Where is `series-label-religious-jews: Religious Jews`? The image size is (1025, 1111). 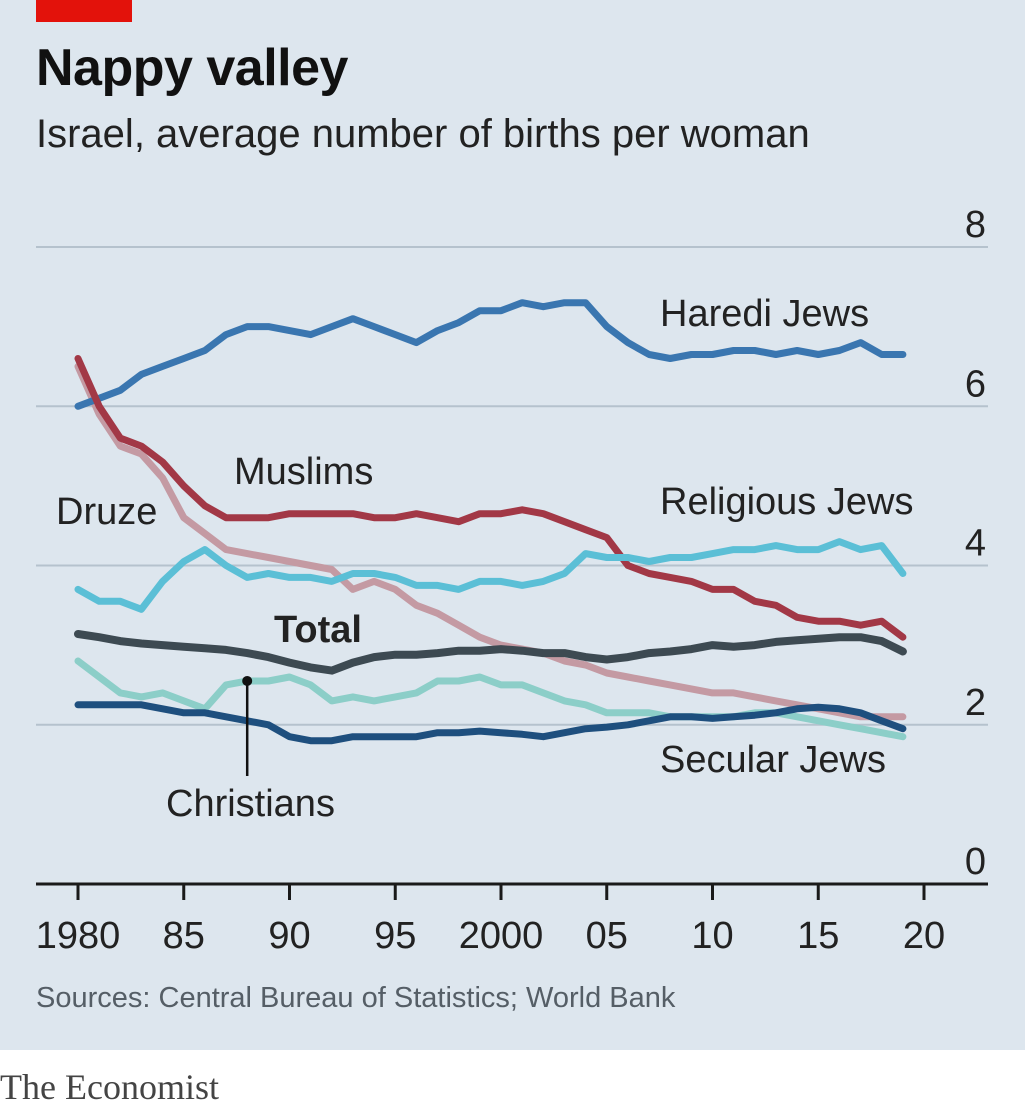 series-label-religious-jews: Religious Jews is located at coordinates (786, 502).